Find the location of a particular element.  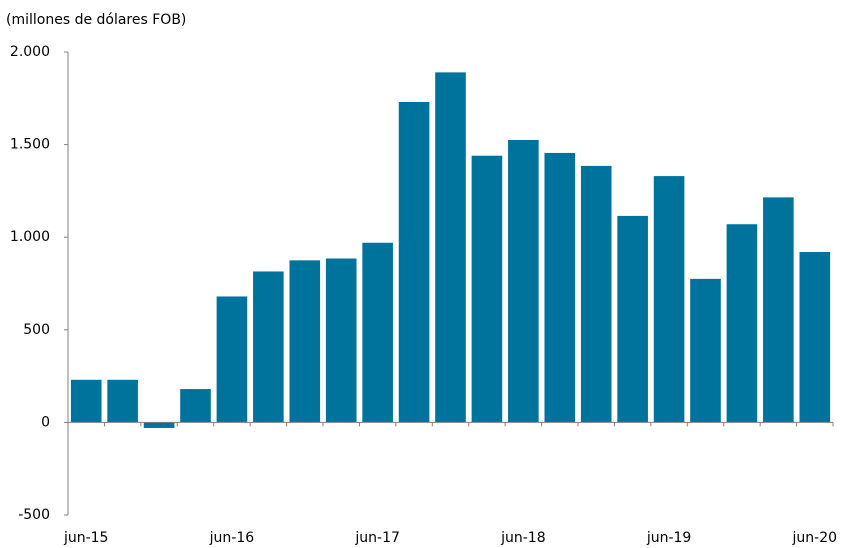

x-tick-label: jun-20 is located at coordinates (815, 538).